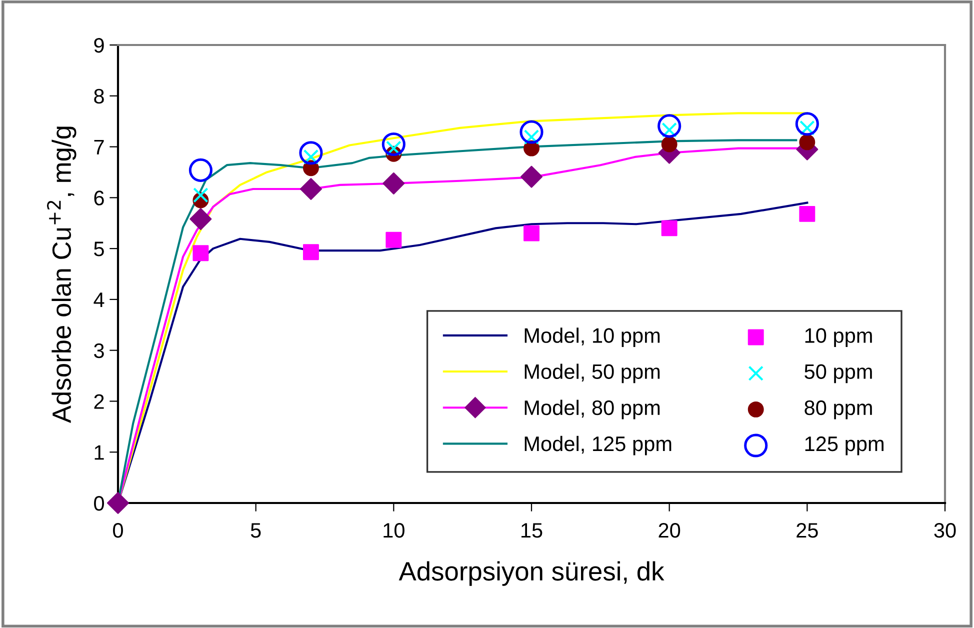  I want to click on legend-label: Model, 80 ppm, so click(592, 410).